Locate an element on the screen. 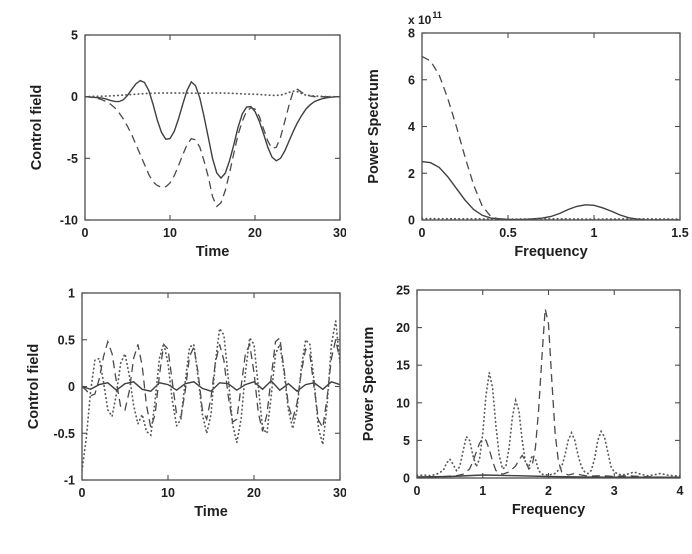 The height and width of the screenshot is (554, 692). y-tick-label: 6 is located at coordinates (411, 80).